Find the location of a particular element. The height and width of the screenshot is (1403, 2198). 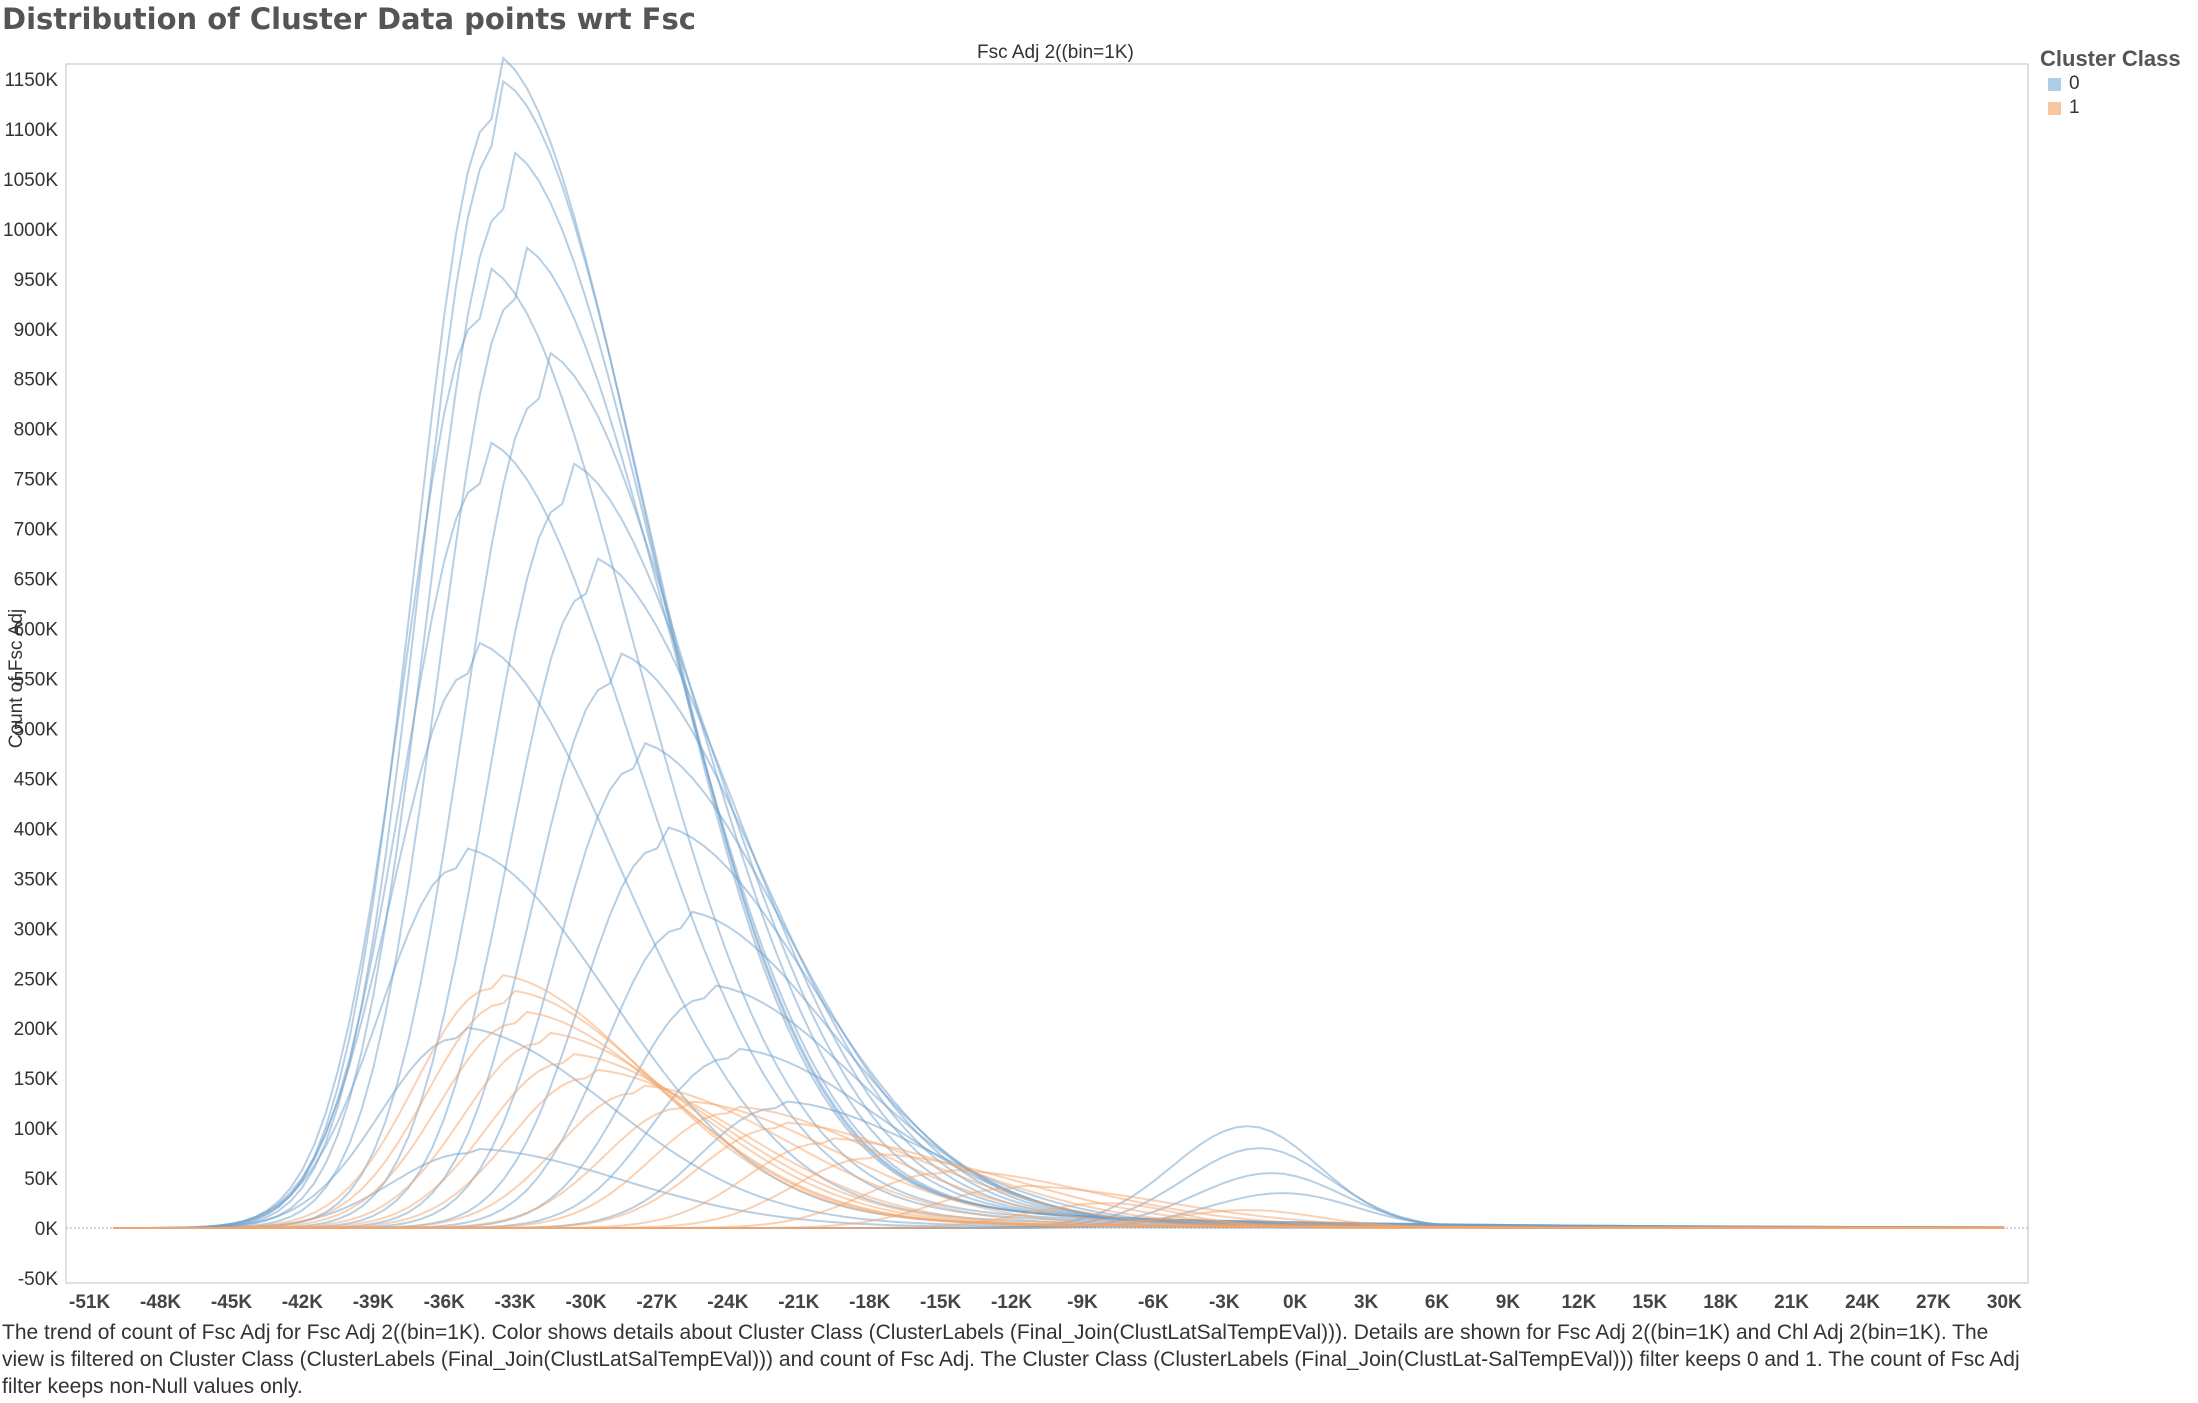

y-tick-label: -50K is located at coordinates (38, 1279).